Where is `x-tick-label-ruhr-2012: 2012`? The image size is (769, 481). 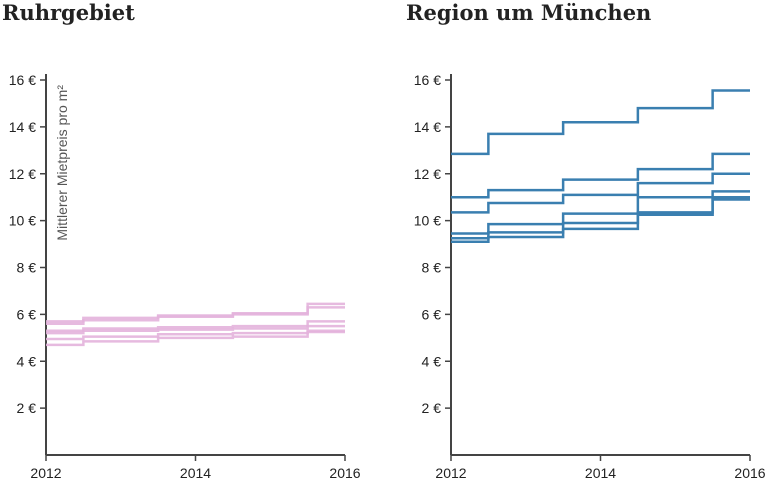
x-tick-label-ruhr-2012: 2012 is located at coordinates (45, 473).